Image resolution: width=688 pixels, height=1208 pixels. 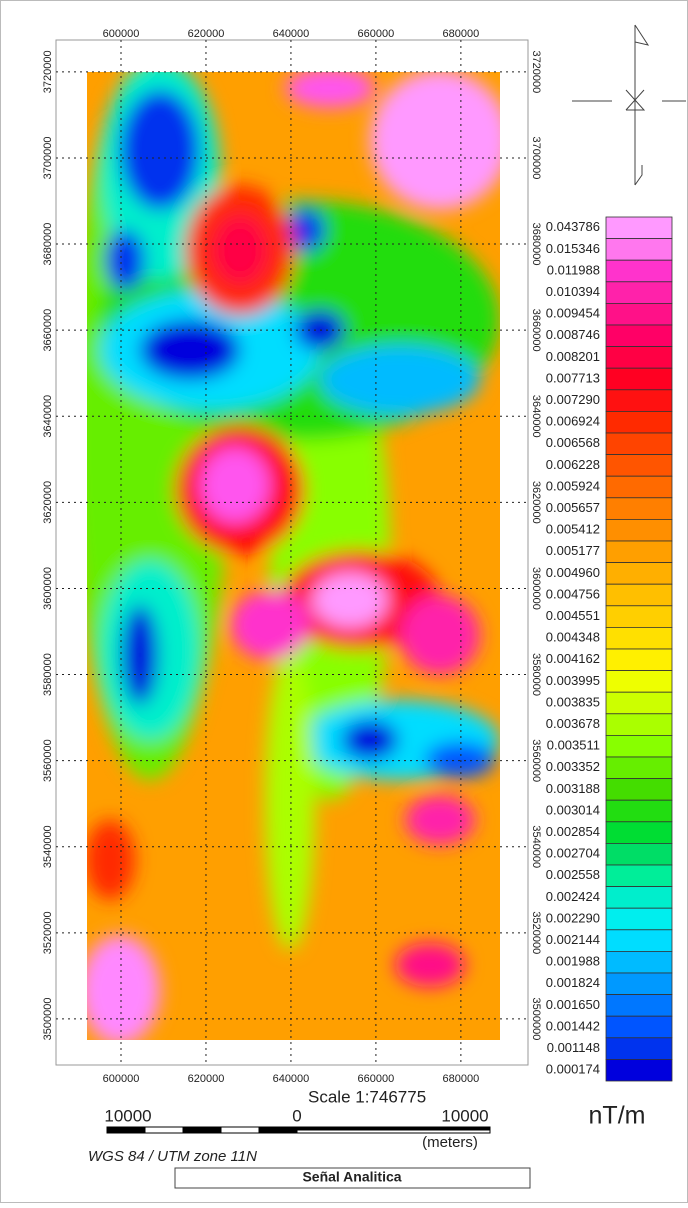 What do you see at coordinates (573, 550) in the screenshot?
I see `legend-label: 0.005177` at bounding box center [573, 550].